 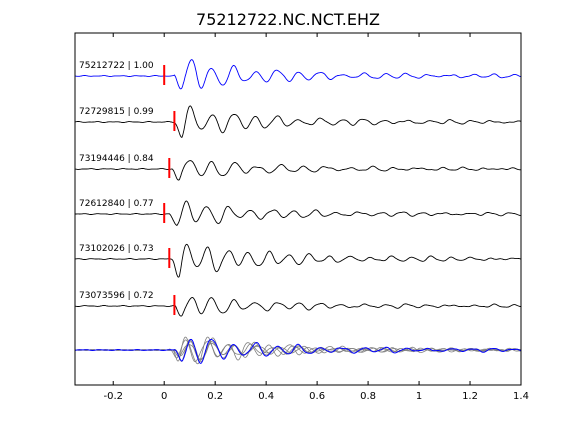 What do you see at coordinates (215, 396) in the screenshot?
I see `x-tick-label-2: 0.2` at bounding box center [215, 396].